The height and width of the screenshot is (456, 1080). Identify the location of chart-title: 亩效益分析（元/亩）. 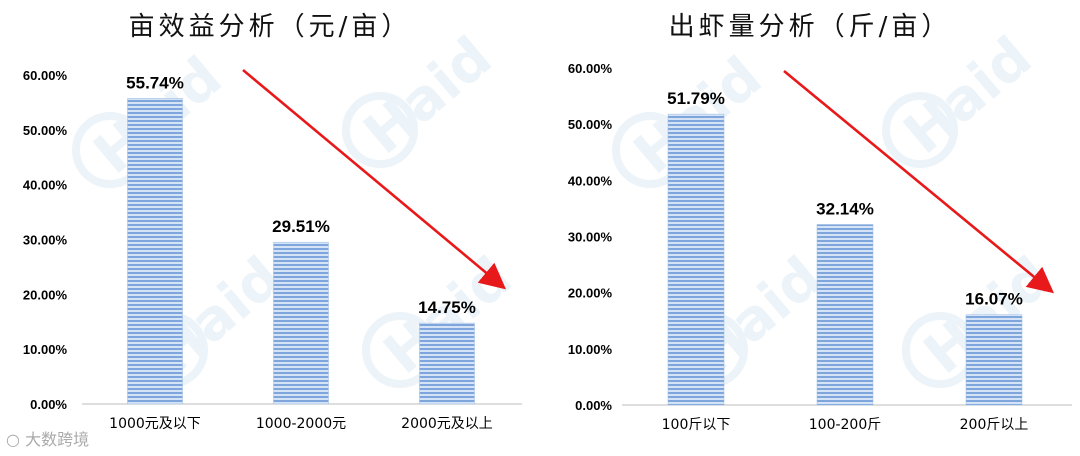
(270, 27).